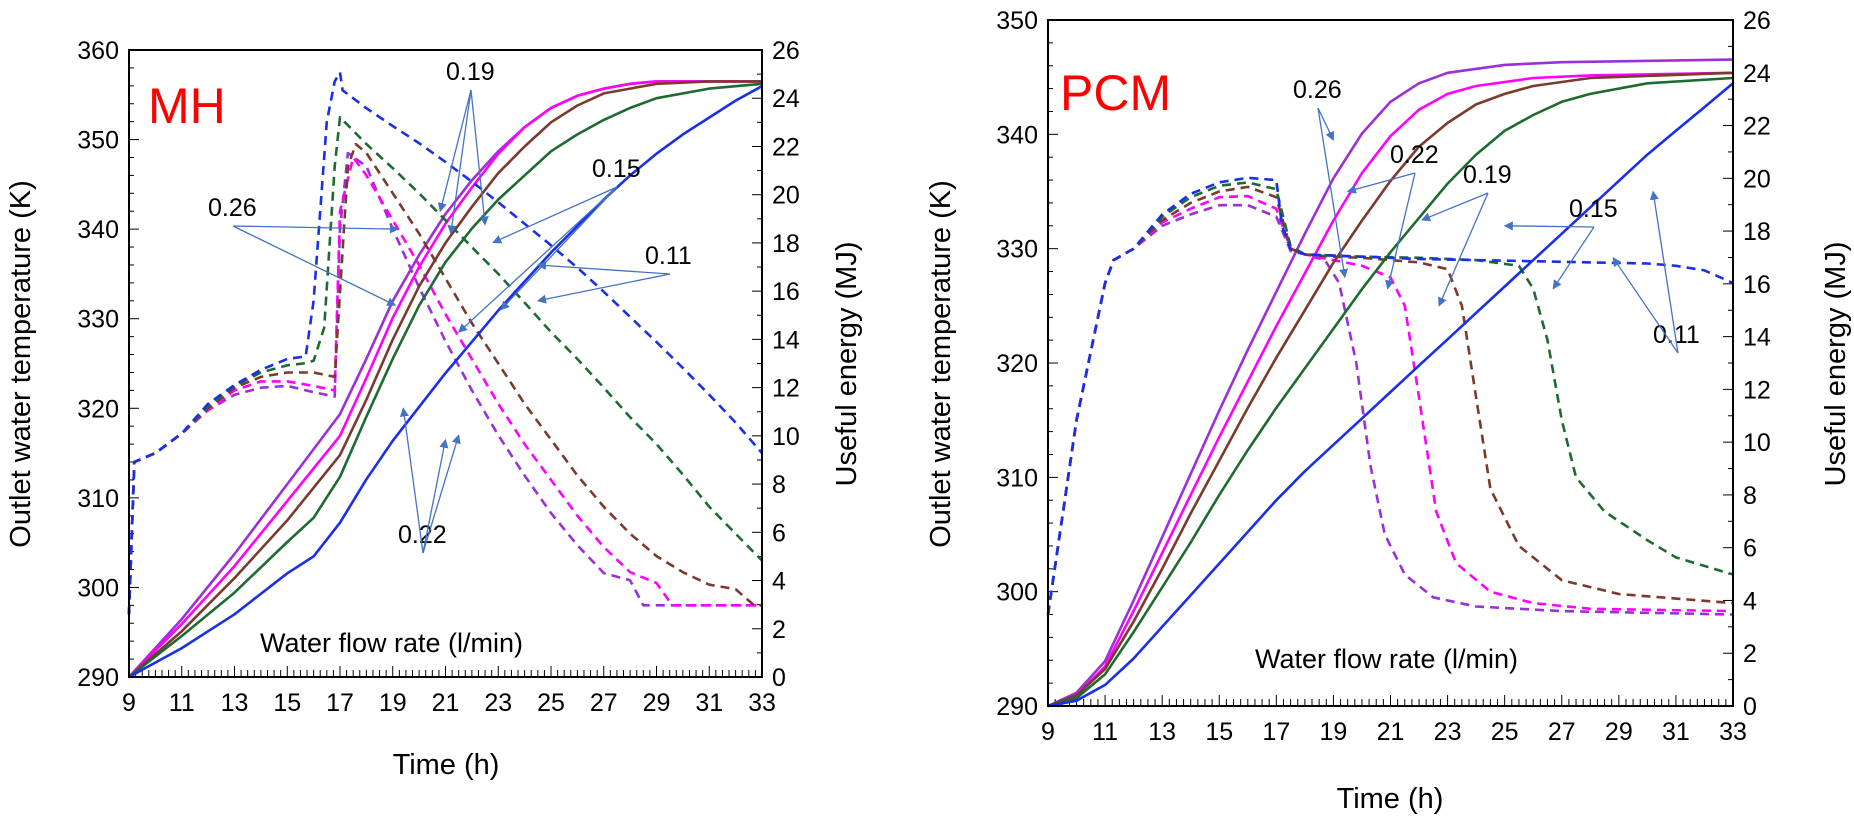  Describe the element at coordinates (98, 51) in the screenshot. I see `panel-mh-left-tick-label: 360` at that location.